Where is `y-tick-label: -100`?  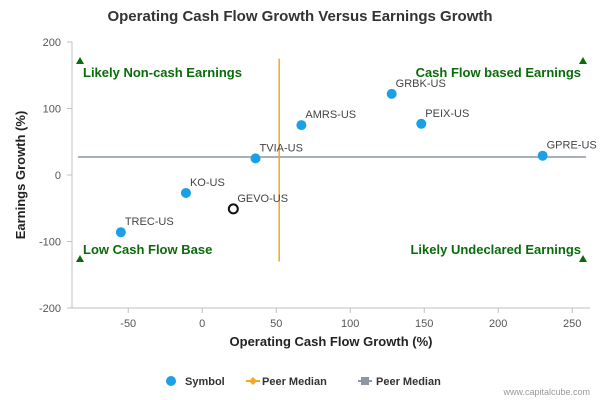 y-tick-label: -100 is located at coordinates (50, 243).